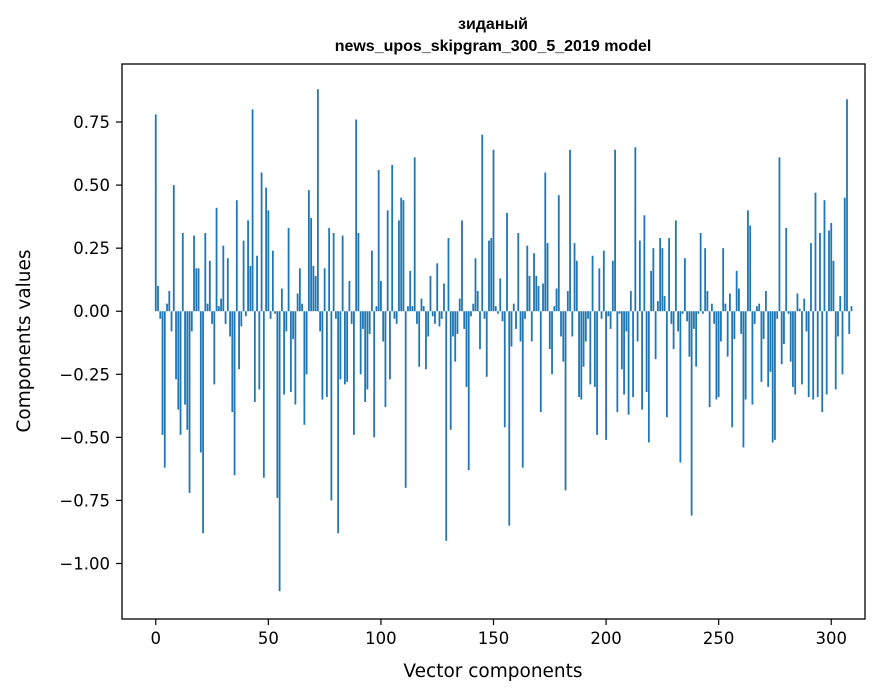 The height and width of the screenshot is (696, 880). I want to click on x-tick-label: 200, so click(606, 638).